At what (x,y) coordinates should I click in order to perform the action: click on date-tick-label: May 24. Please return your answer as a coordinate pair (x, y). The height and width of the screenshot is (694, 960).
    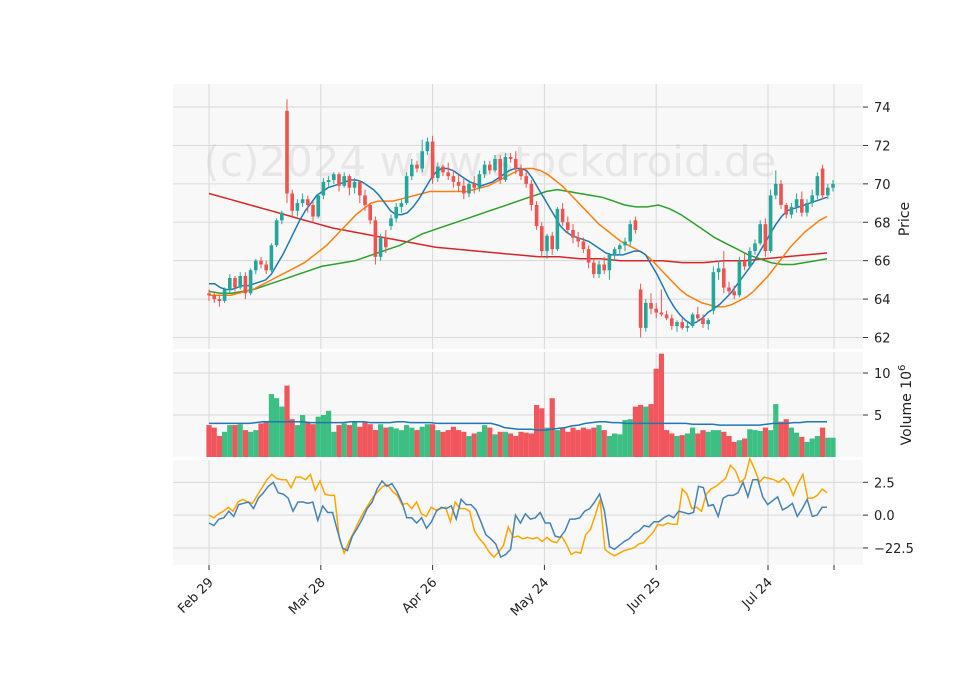
    Looking at the image, I should click on (530, 597).